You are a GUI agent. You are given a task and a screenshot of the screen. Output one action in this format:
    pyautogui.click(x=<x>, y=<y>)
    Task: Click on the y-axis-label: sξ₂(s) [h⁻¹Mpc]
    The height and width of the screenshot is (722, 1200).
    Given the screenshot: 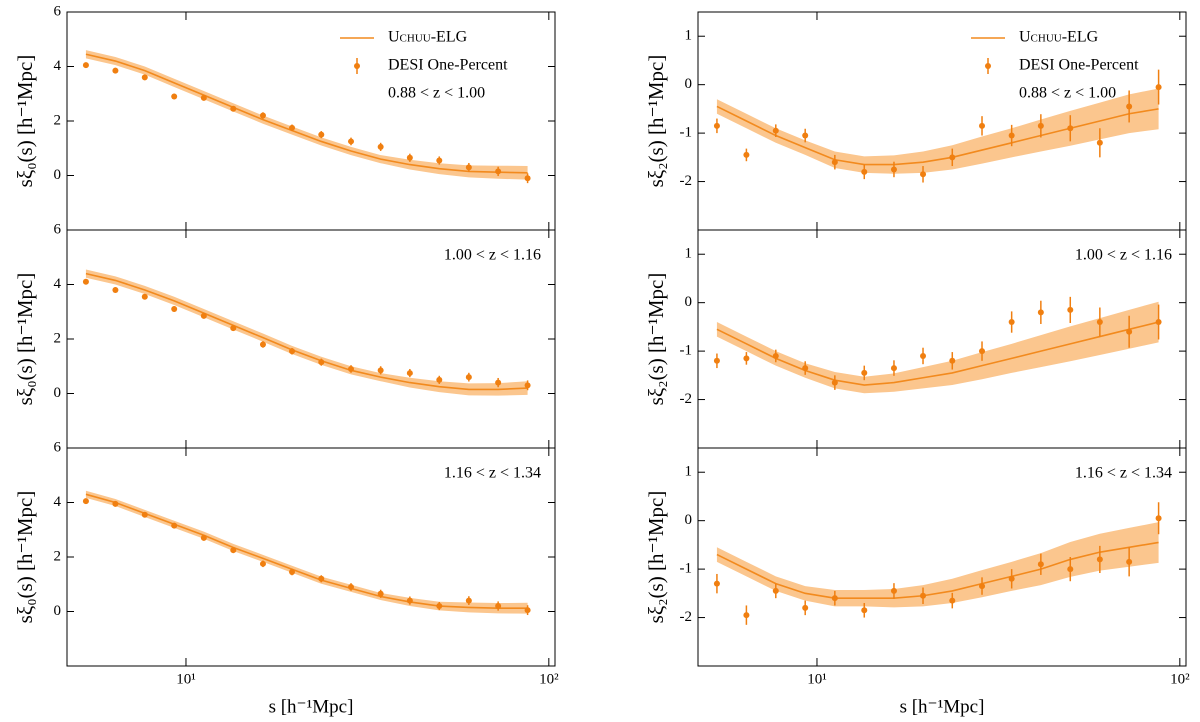 What is the action you would take?
    pyautogui.click(x=656, y=121)
    